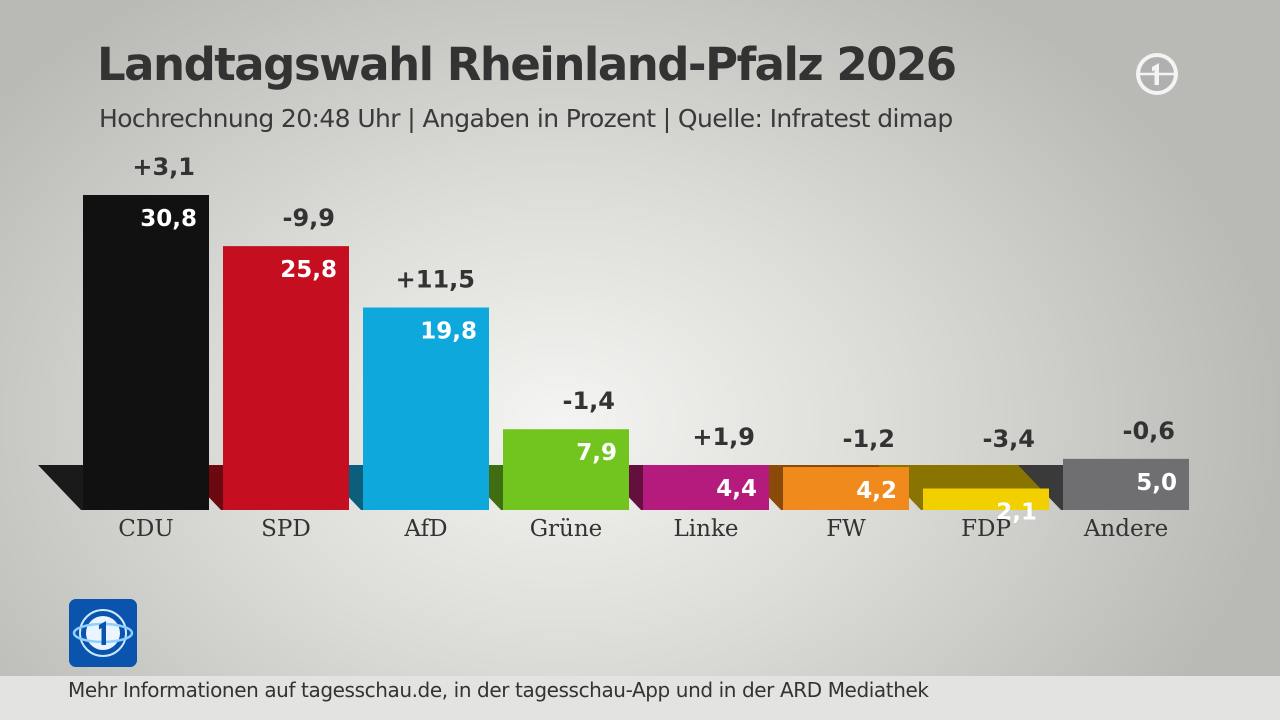  I want to click on bar-spd, so click(286, 378).